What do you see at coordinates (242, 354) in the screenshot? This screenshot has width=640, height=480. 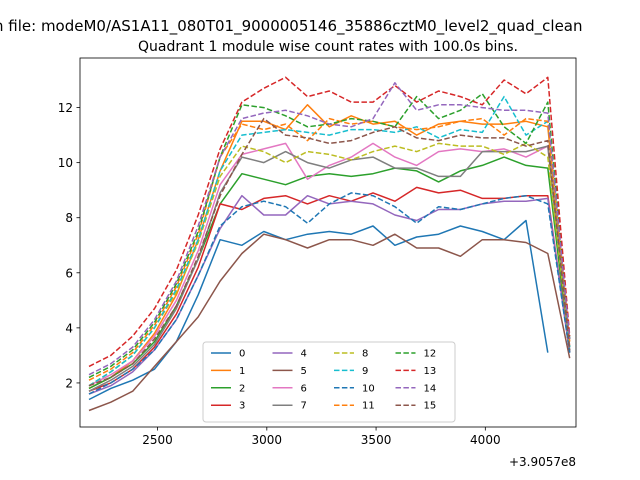 I see `legend-label-0: 0` at bounding box center [242, 354].